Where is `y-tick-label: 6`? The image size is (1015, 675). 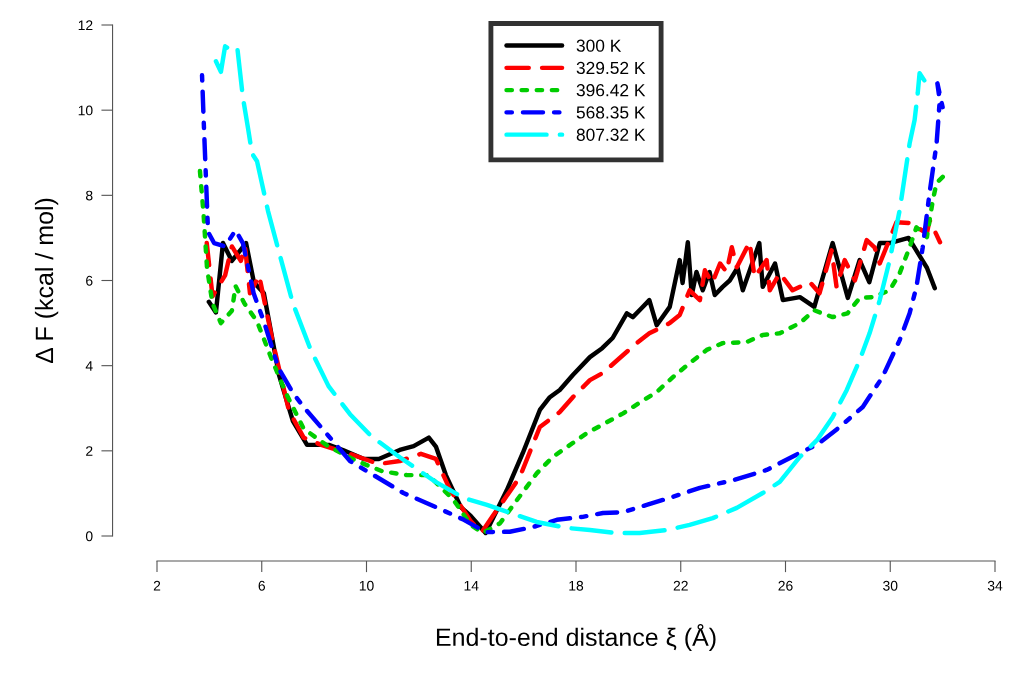
y-tick-label: 6 is located at coordinates (89, 280).